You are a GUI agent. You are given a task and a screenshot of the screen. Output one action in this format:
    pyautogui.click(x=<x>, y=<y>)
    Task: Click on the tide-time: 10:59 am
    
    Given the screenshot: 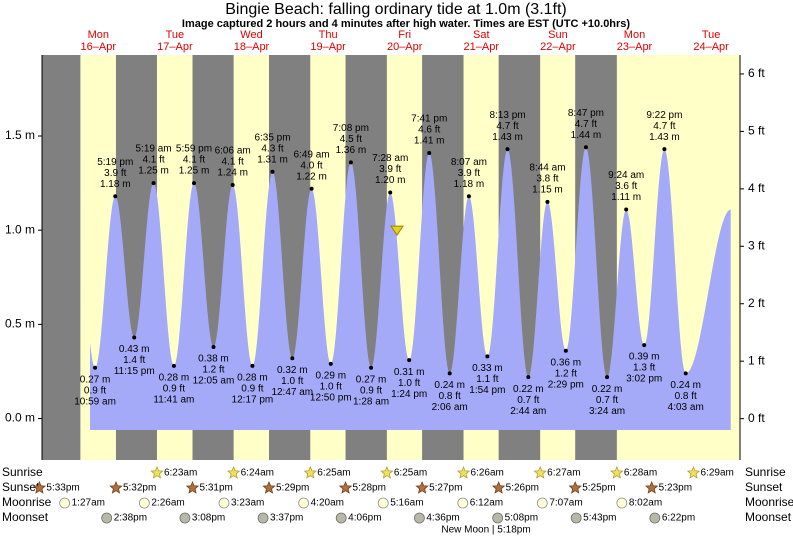 What is the action you would take?
    pyautogui.click(x=95, y=401)
    